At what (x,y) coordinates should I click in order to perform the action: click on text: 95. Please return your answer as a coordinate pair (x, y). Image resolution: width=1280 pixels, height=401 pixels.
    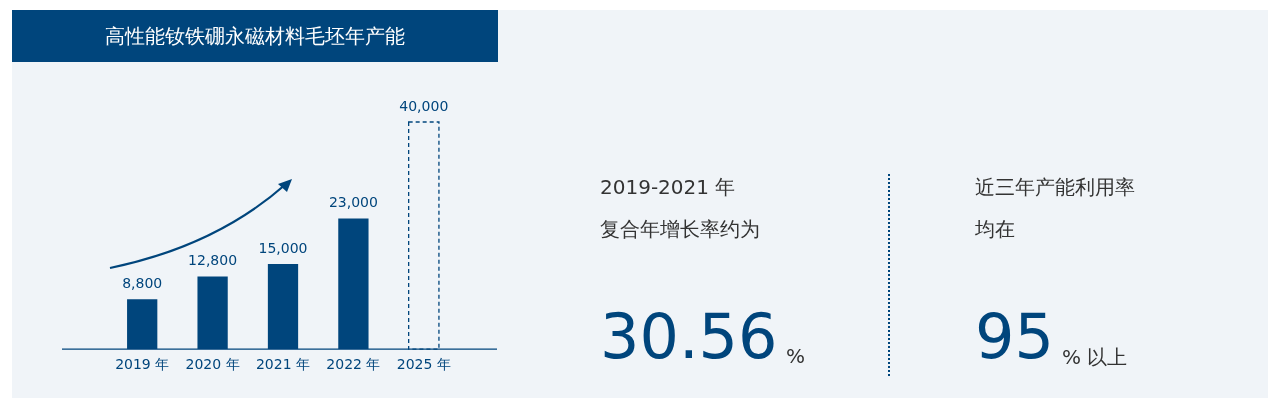
    Looking at the image, I should click on (1014, 336).